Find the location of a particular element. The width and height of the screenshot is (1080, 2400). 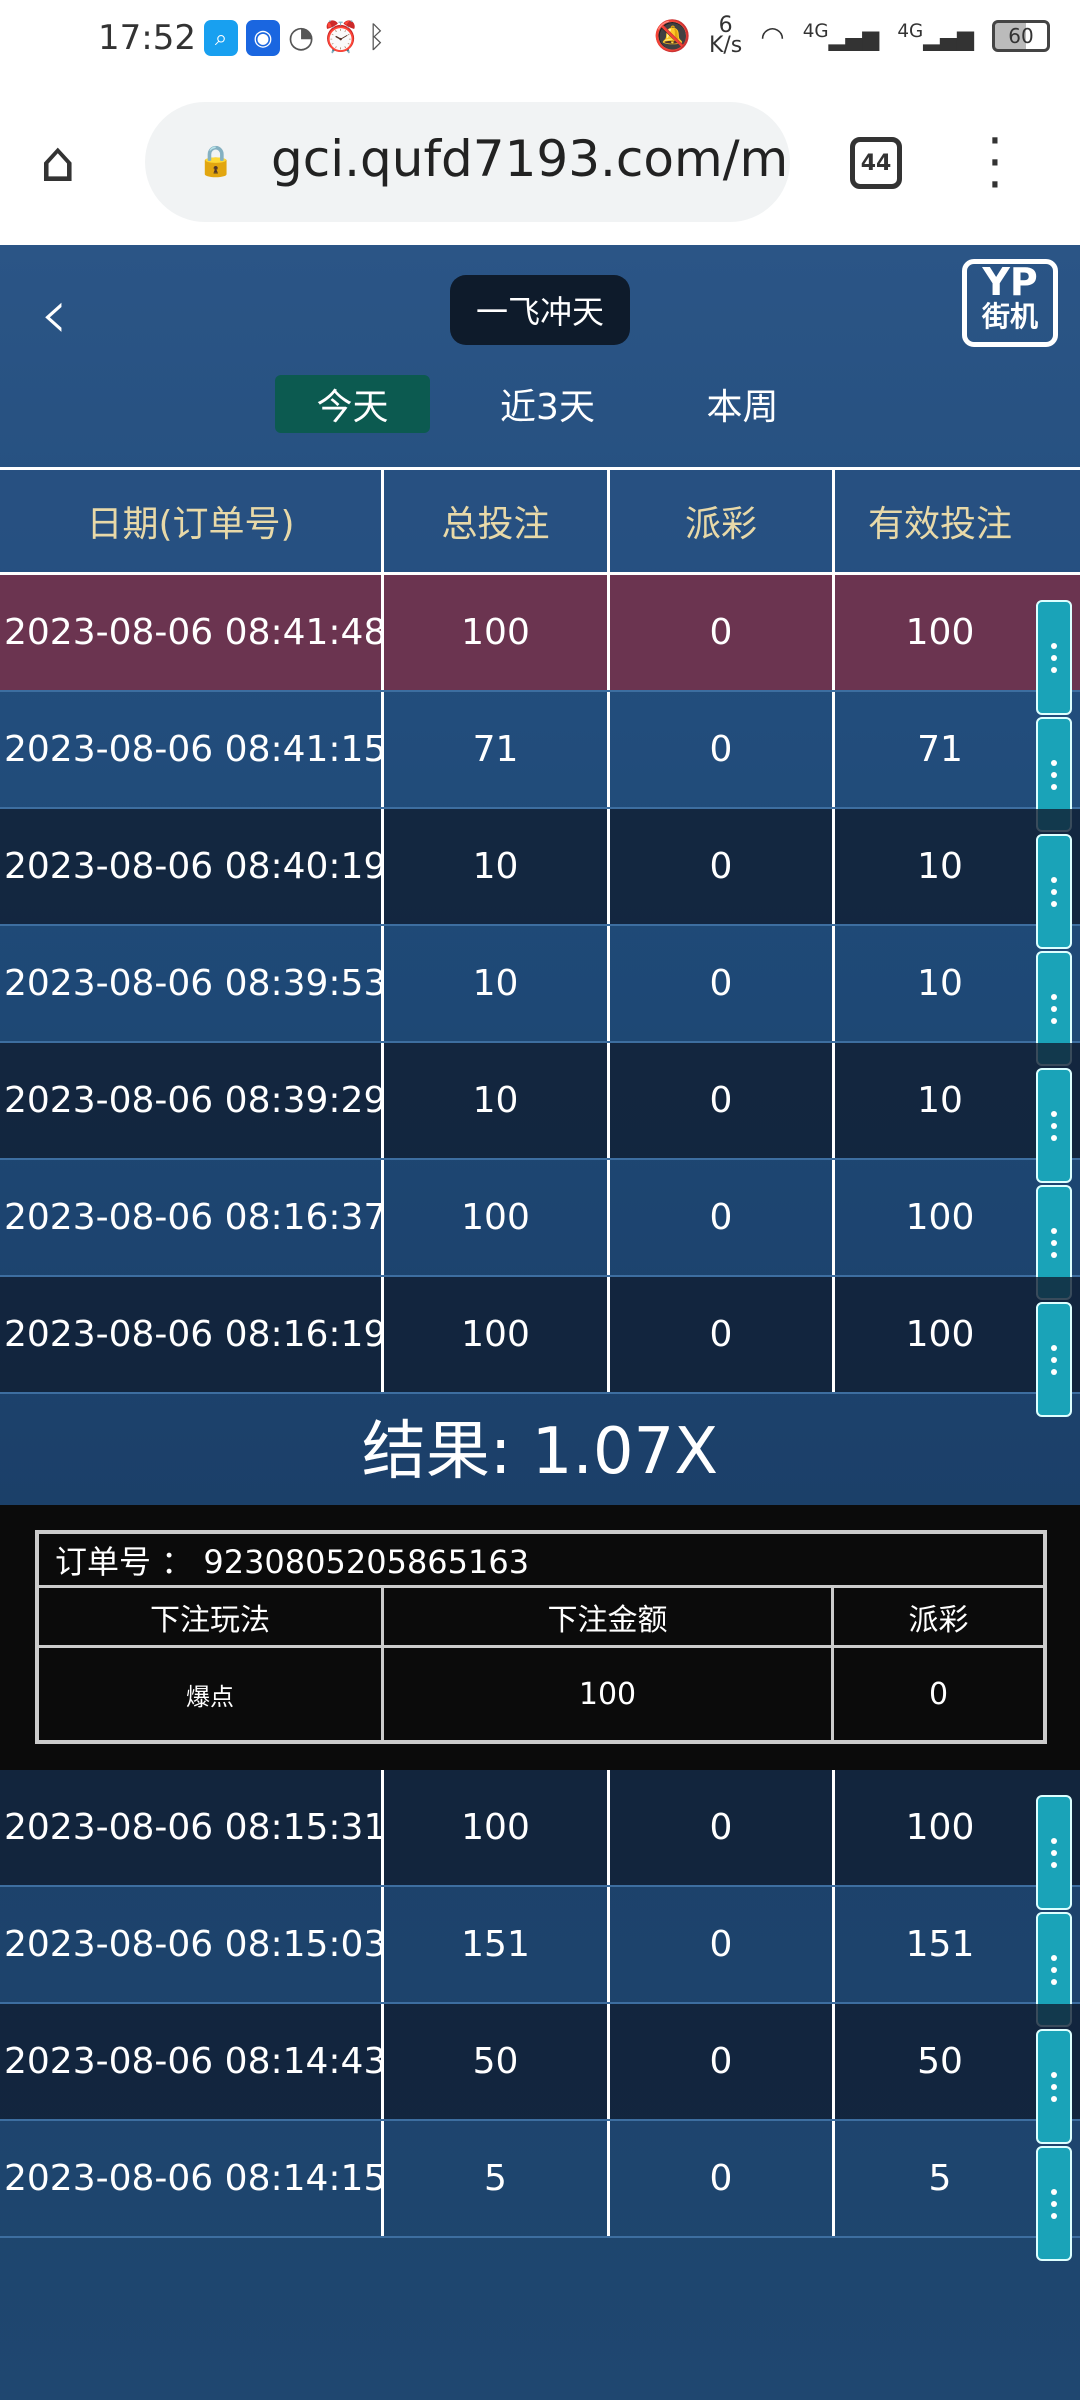

alarm-icon: ⏰ is located at coordinates (341, 37).